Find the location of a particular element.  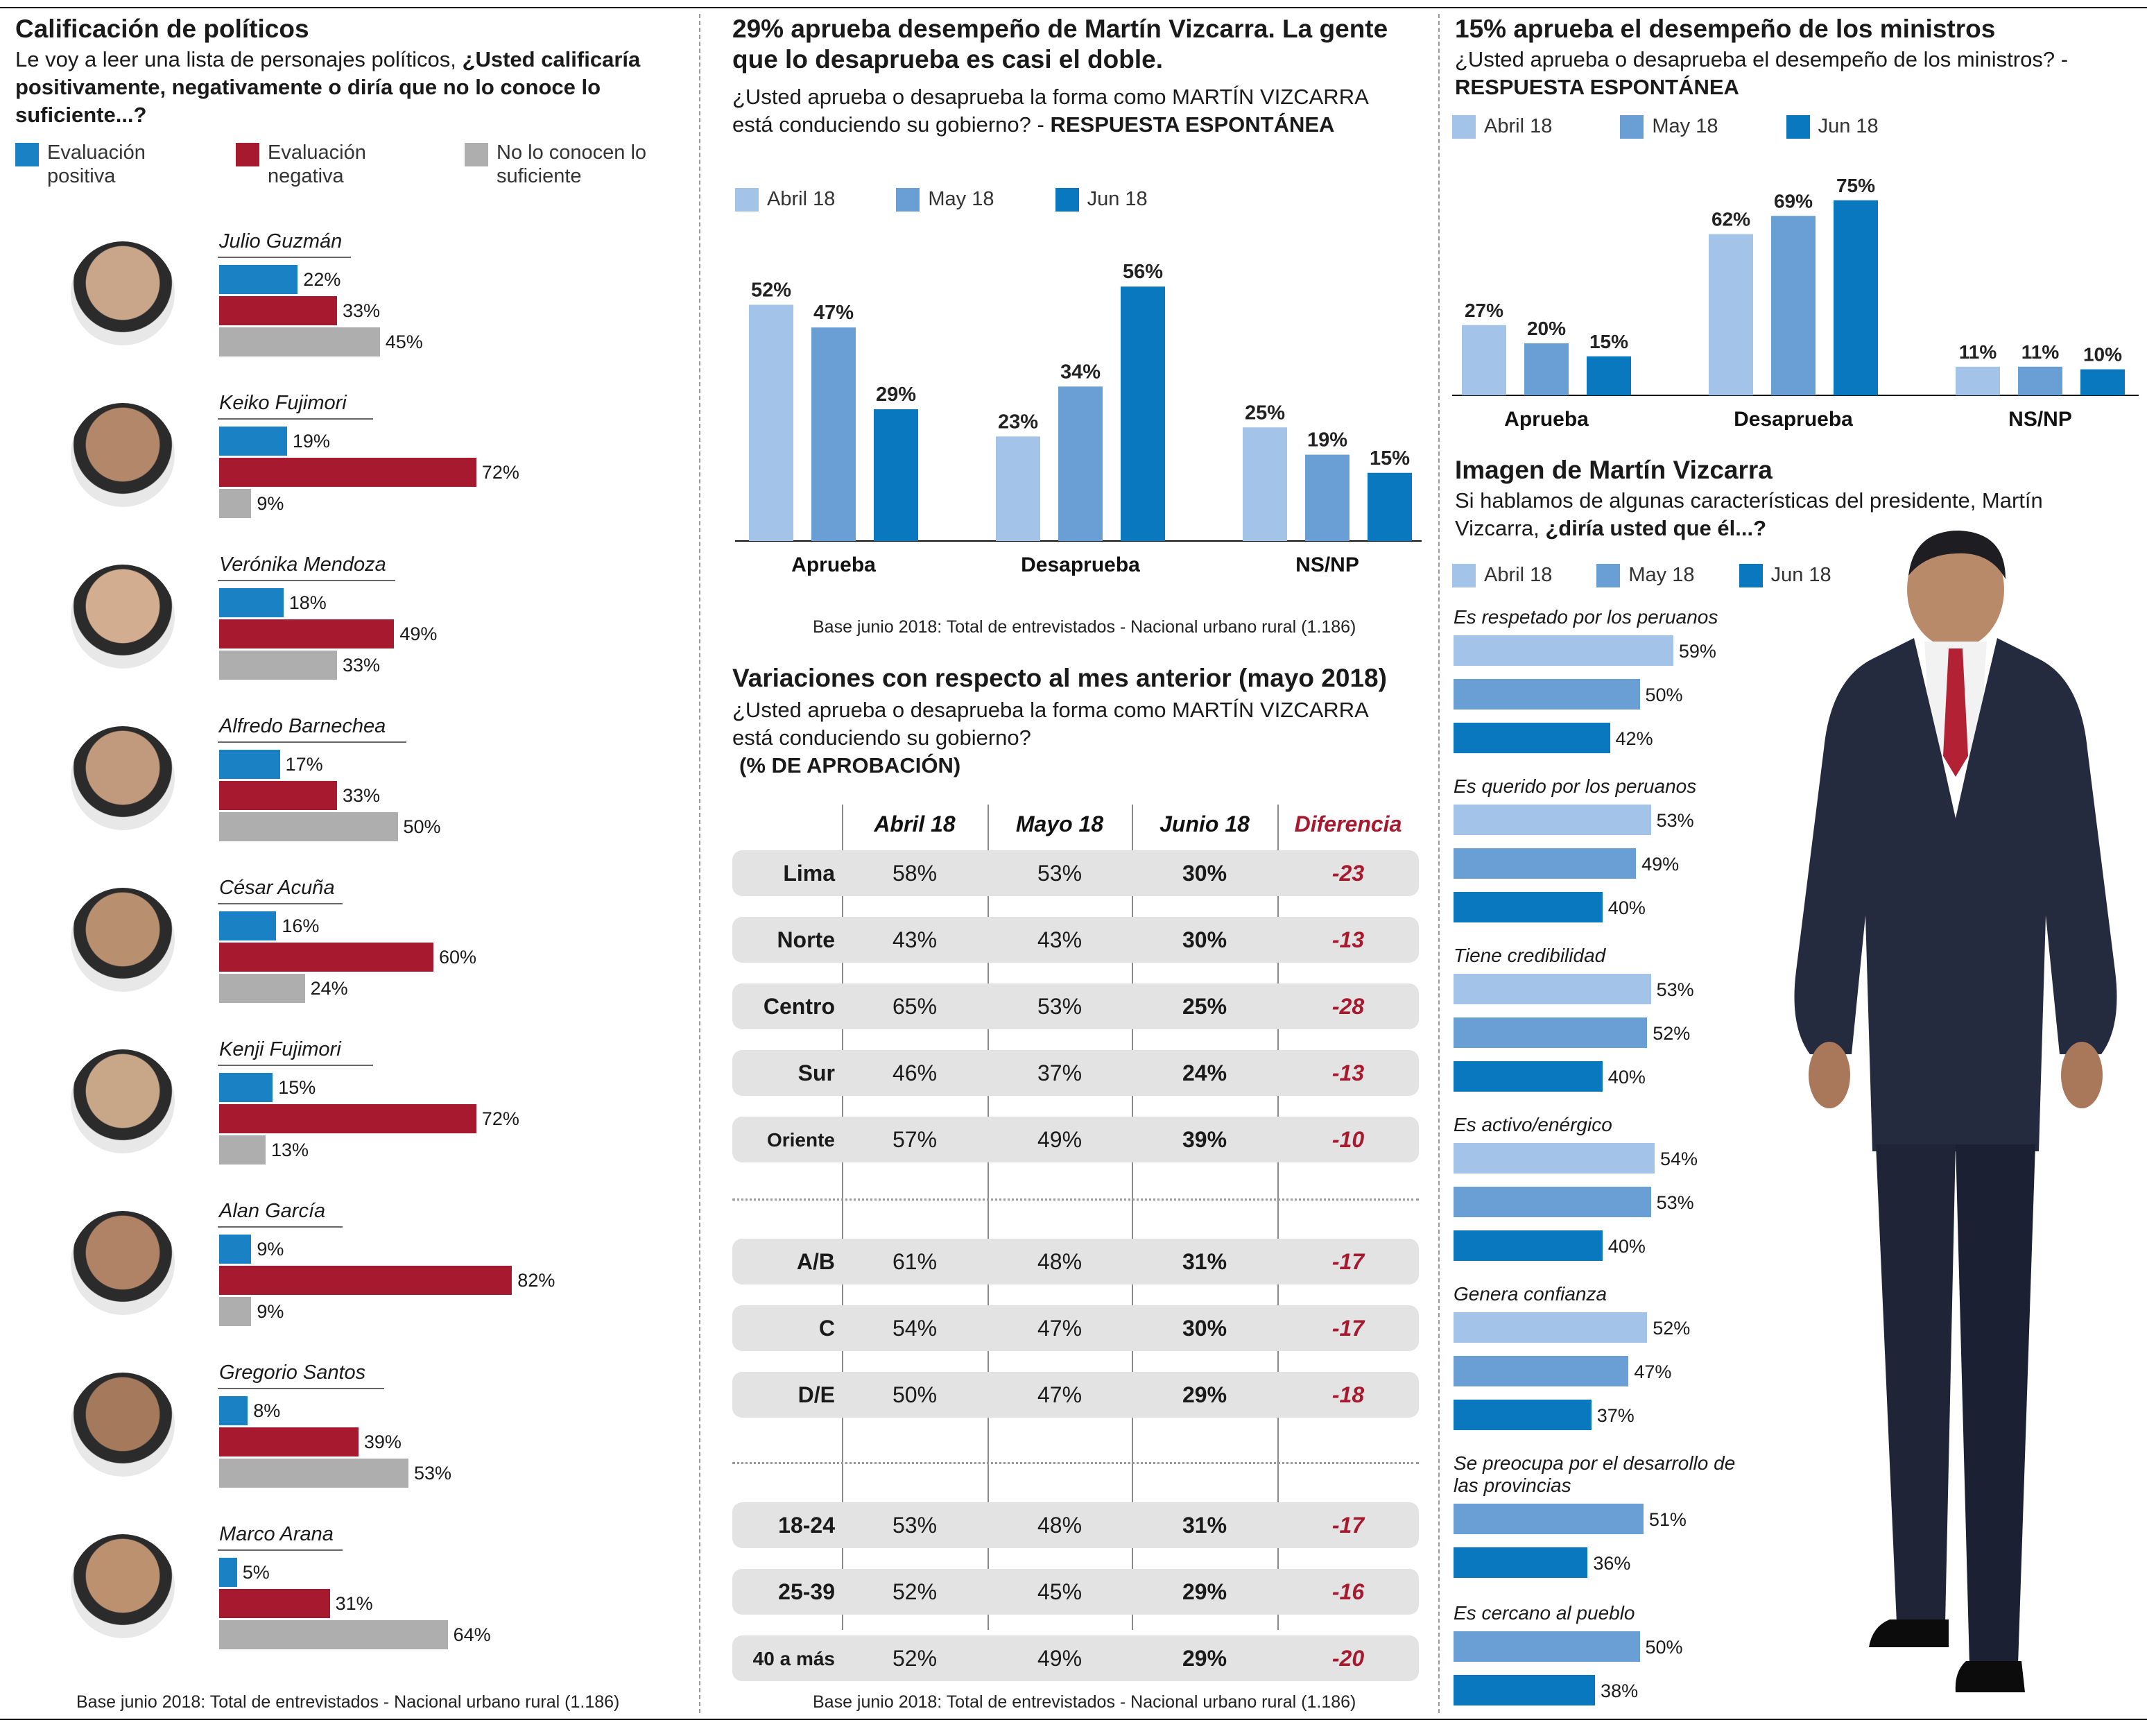

image-trait-value: 37% is located at coordinates (1616, 1415).